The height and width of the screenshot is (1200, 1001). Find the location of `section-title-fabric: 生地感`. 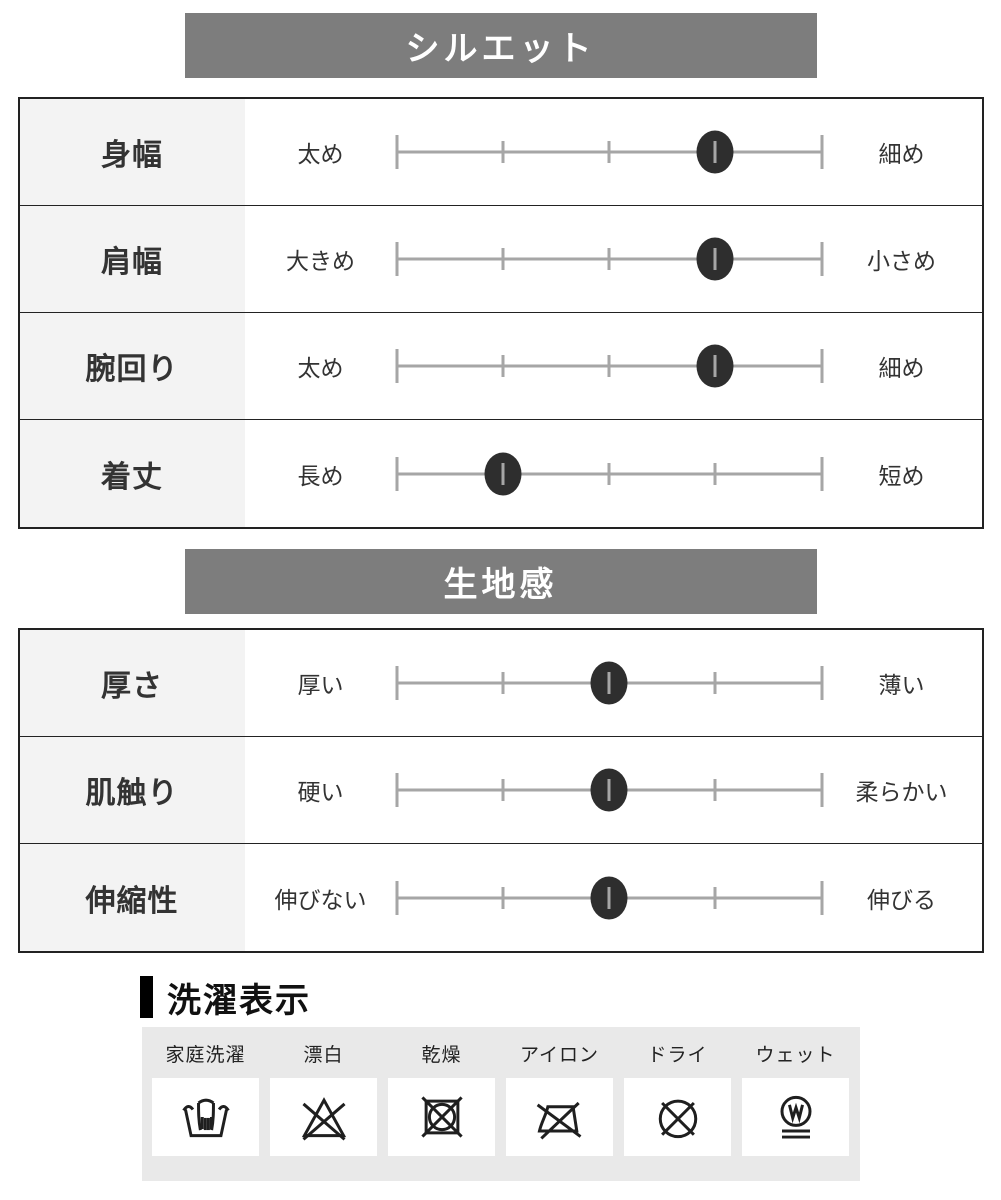

section-title-fabric: 生地感 is located at coordinates (500, 581).